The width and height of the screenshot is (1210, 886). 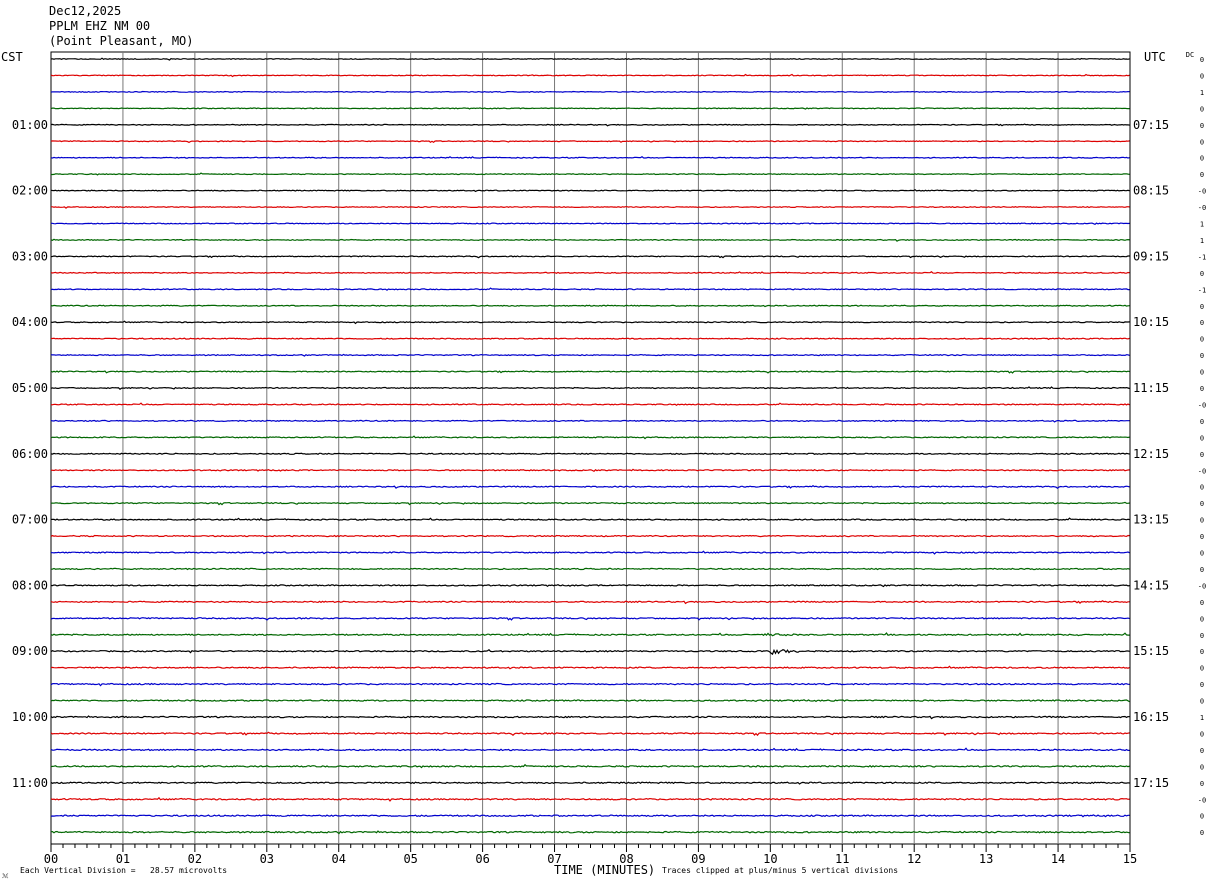 What do you see at coordinates (1130, 859) in the screenshot?
I see `x-tick-label: 15` at bounding box center [1130, 859].